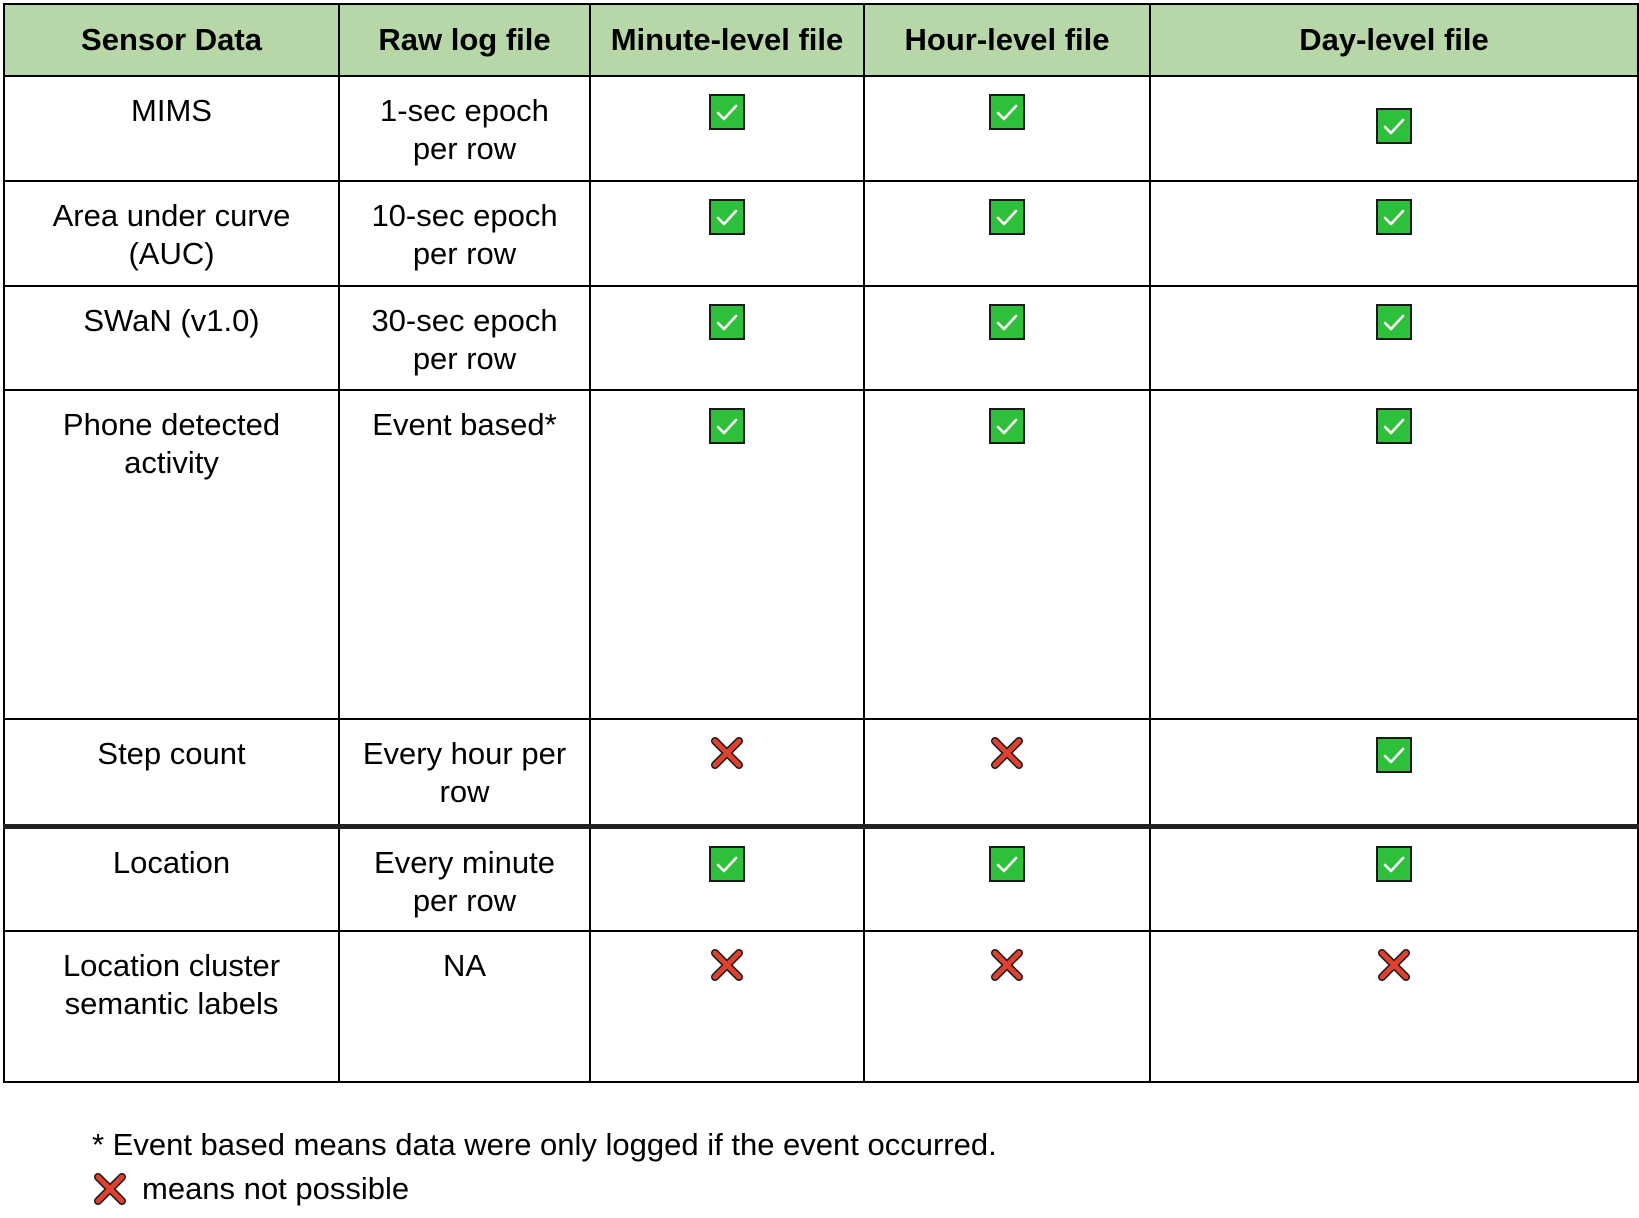 This screenshot has height=1218, width=1639. Describe the element at coordinates (171, 965) in the screenshot. I see `sensor-name-line1: Location cluster` at that location.